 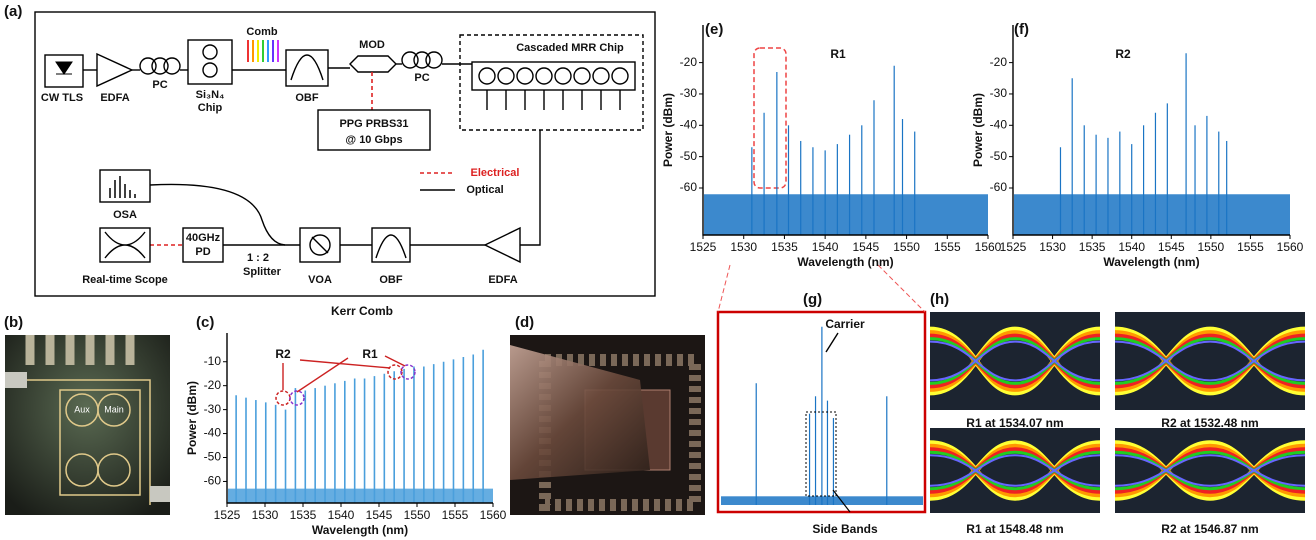 I want to click on legend-label: Electrical, so click(x=495, y=173).